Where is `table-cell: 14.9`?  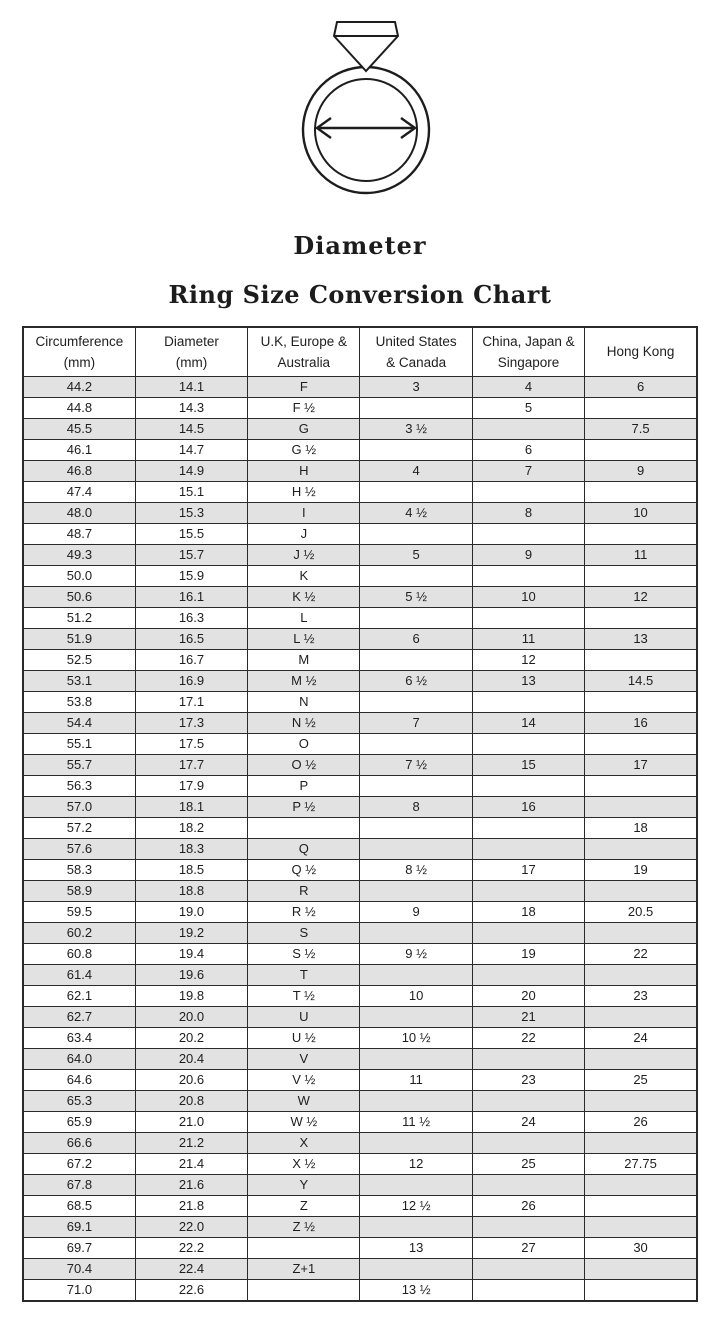 table-cell: 14.9 is located at coordinates (191, 470).